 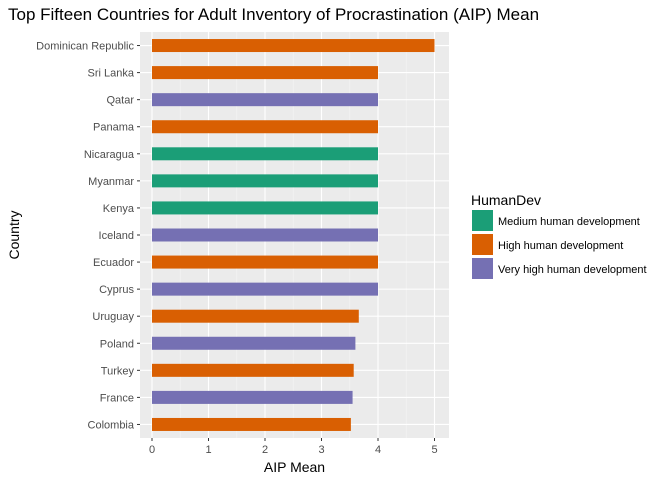 What do you see at coordinates (117, 398) in the screenshot?
I see `y-tick-label: France` at bounding box center [117, 398].